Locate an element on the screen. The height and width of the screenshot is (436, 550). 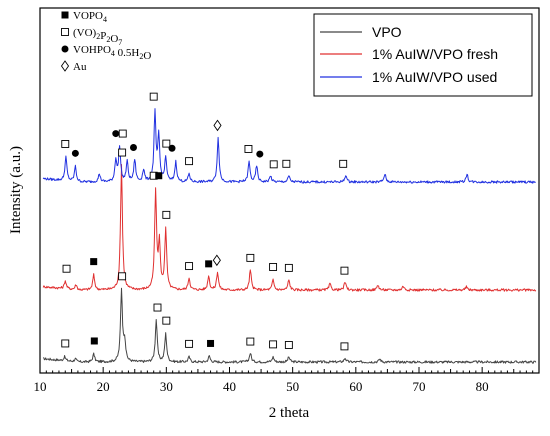
x-tick-label-80: 80 is located at coordinates (482, 386).